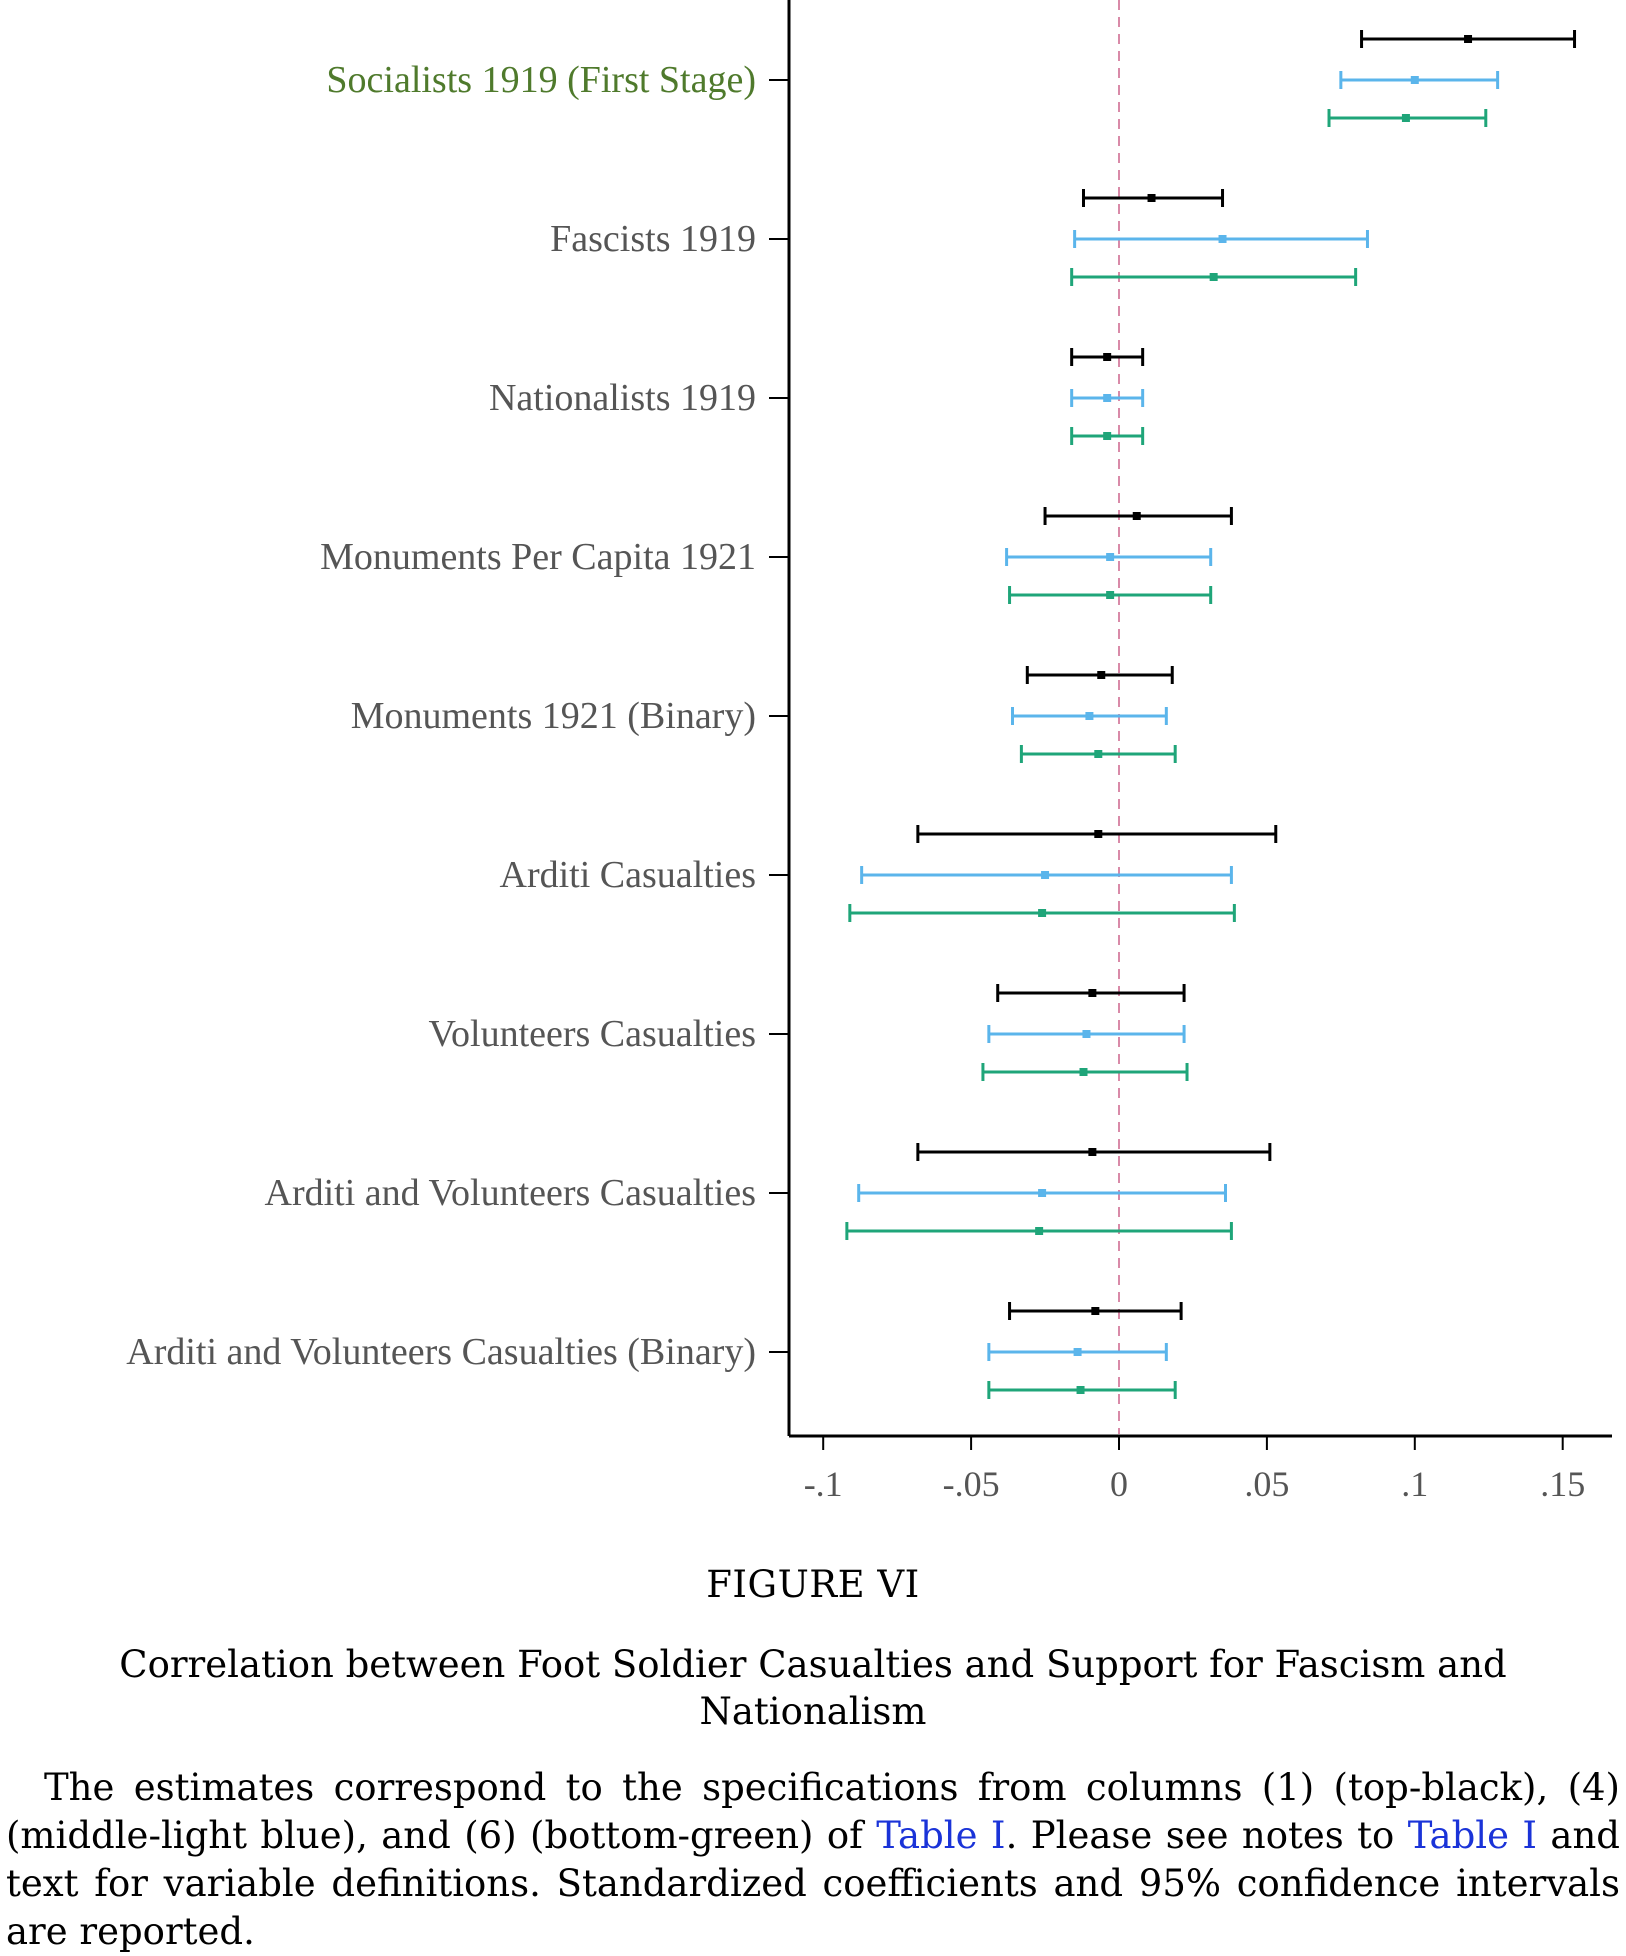  I want to click on x-tick-label: .15, so click(1562, 1484).